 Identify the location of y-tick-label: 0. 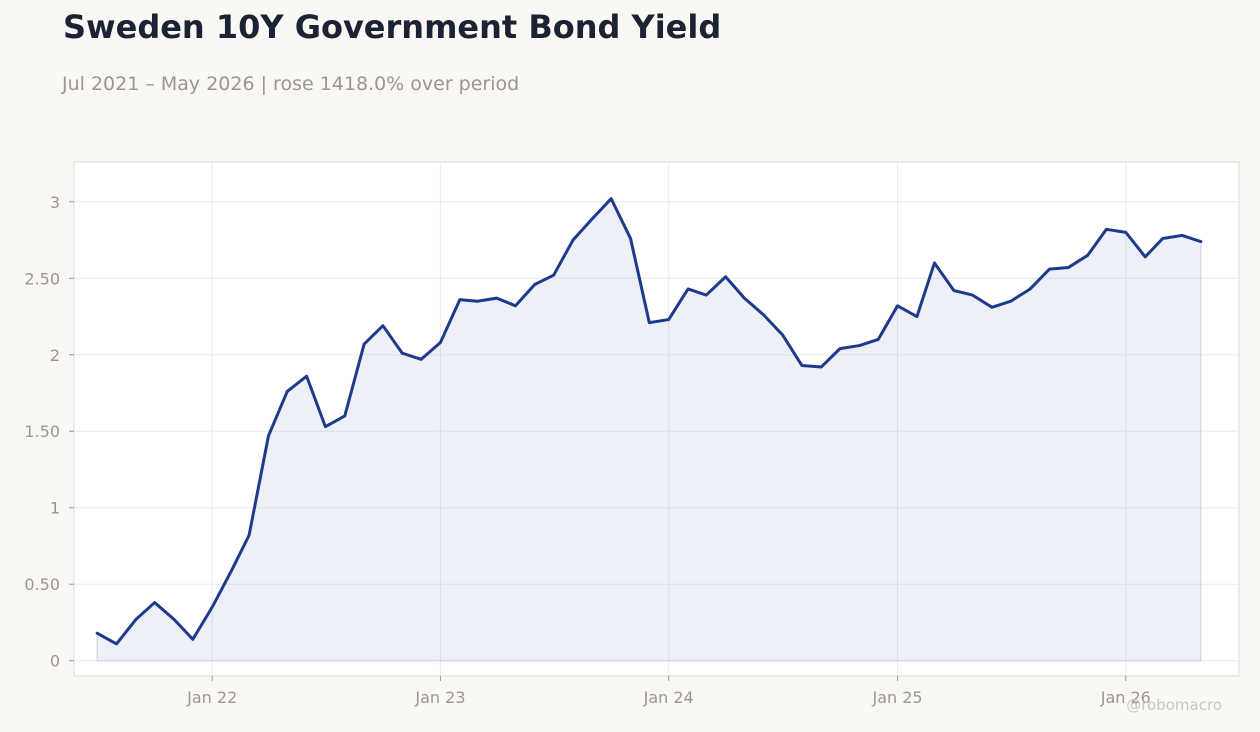
(55, 661).